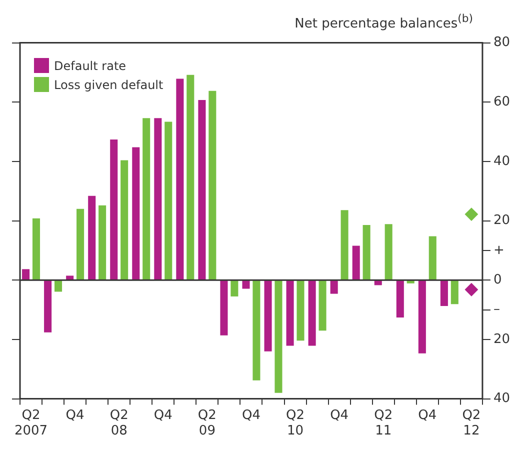 Image resolution: width=525 pixels, height=452 pixels. Describe the element at coordinates (295, 423) in the screenshot. I see `x-tick-label: Q2 10` at that location.